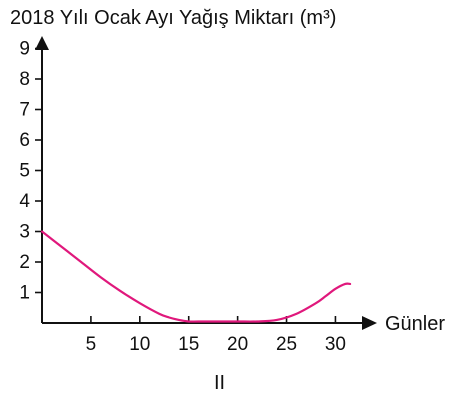  What do you see at coordinates (24, 171) in the screenshot?
I see `y-tick-label-5: 5` at bounding box center [24, 171].